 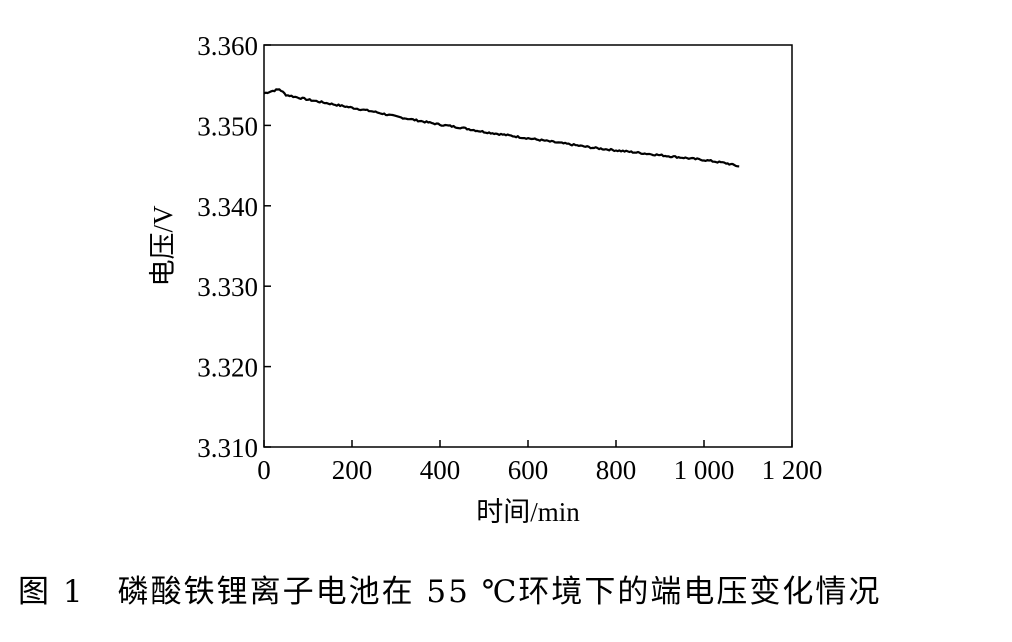 I want to click on y-tick-label: 3.330, so click(x=227, y=287).